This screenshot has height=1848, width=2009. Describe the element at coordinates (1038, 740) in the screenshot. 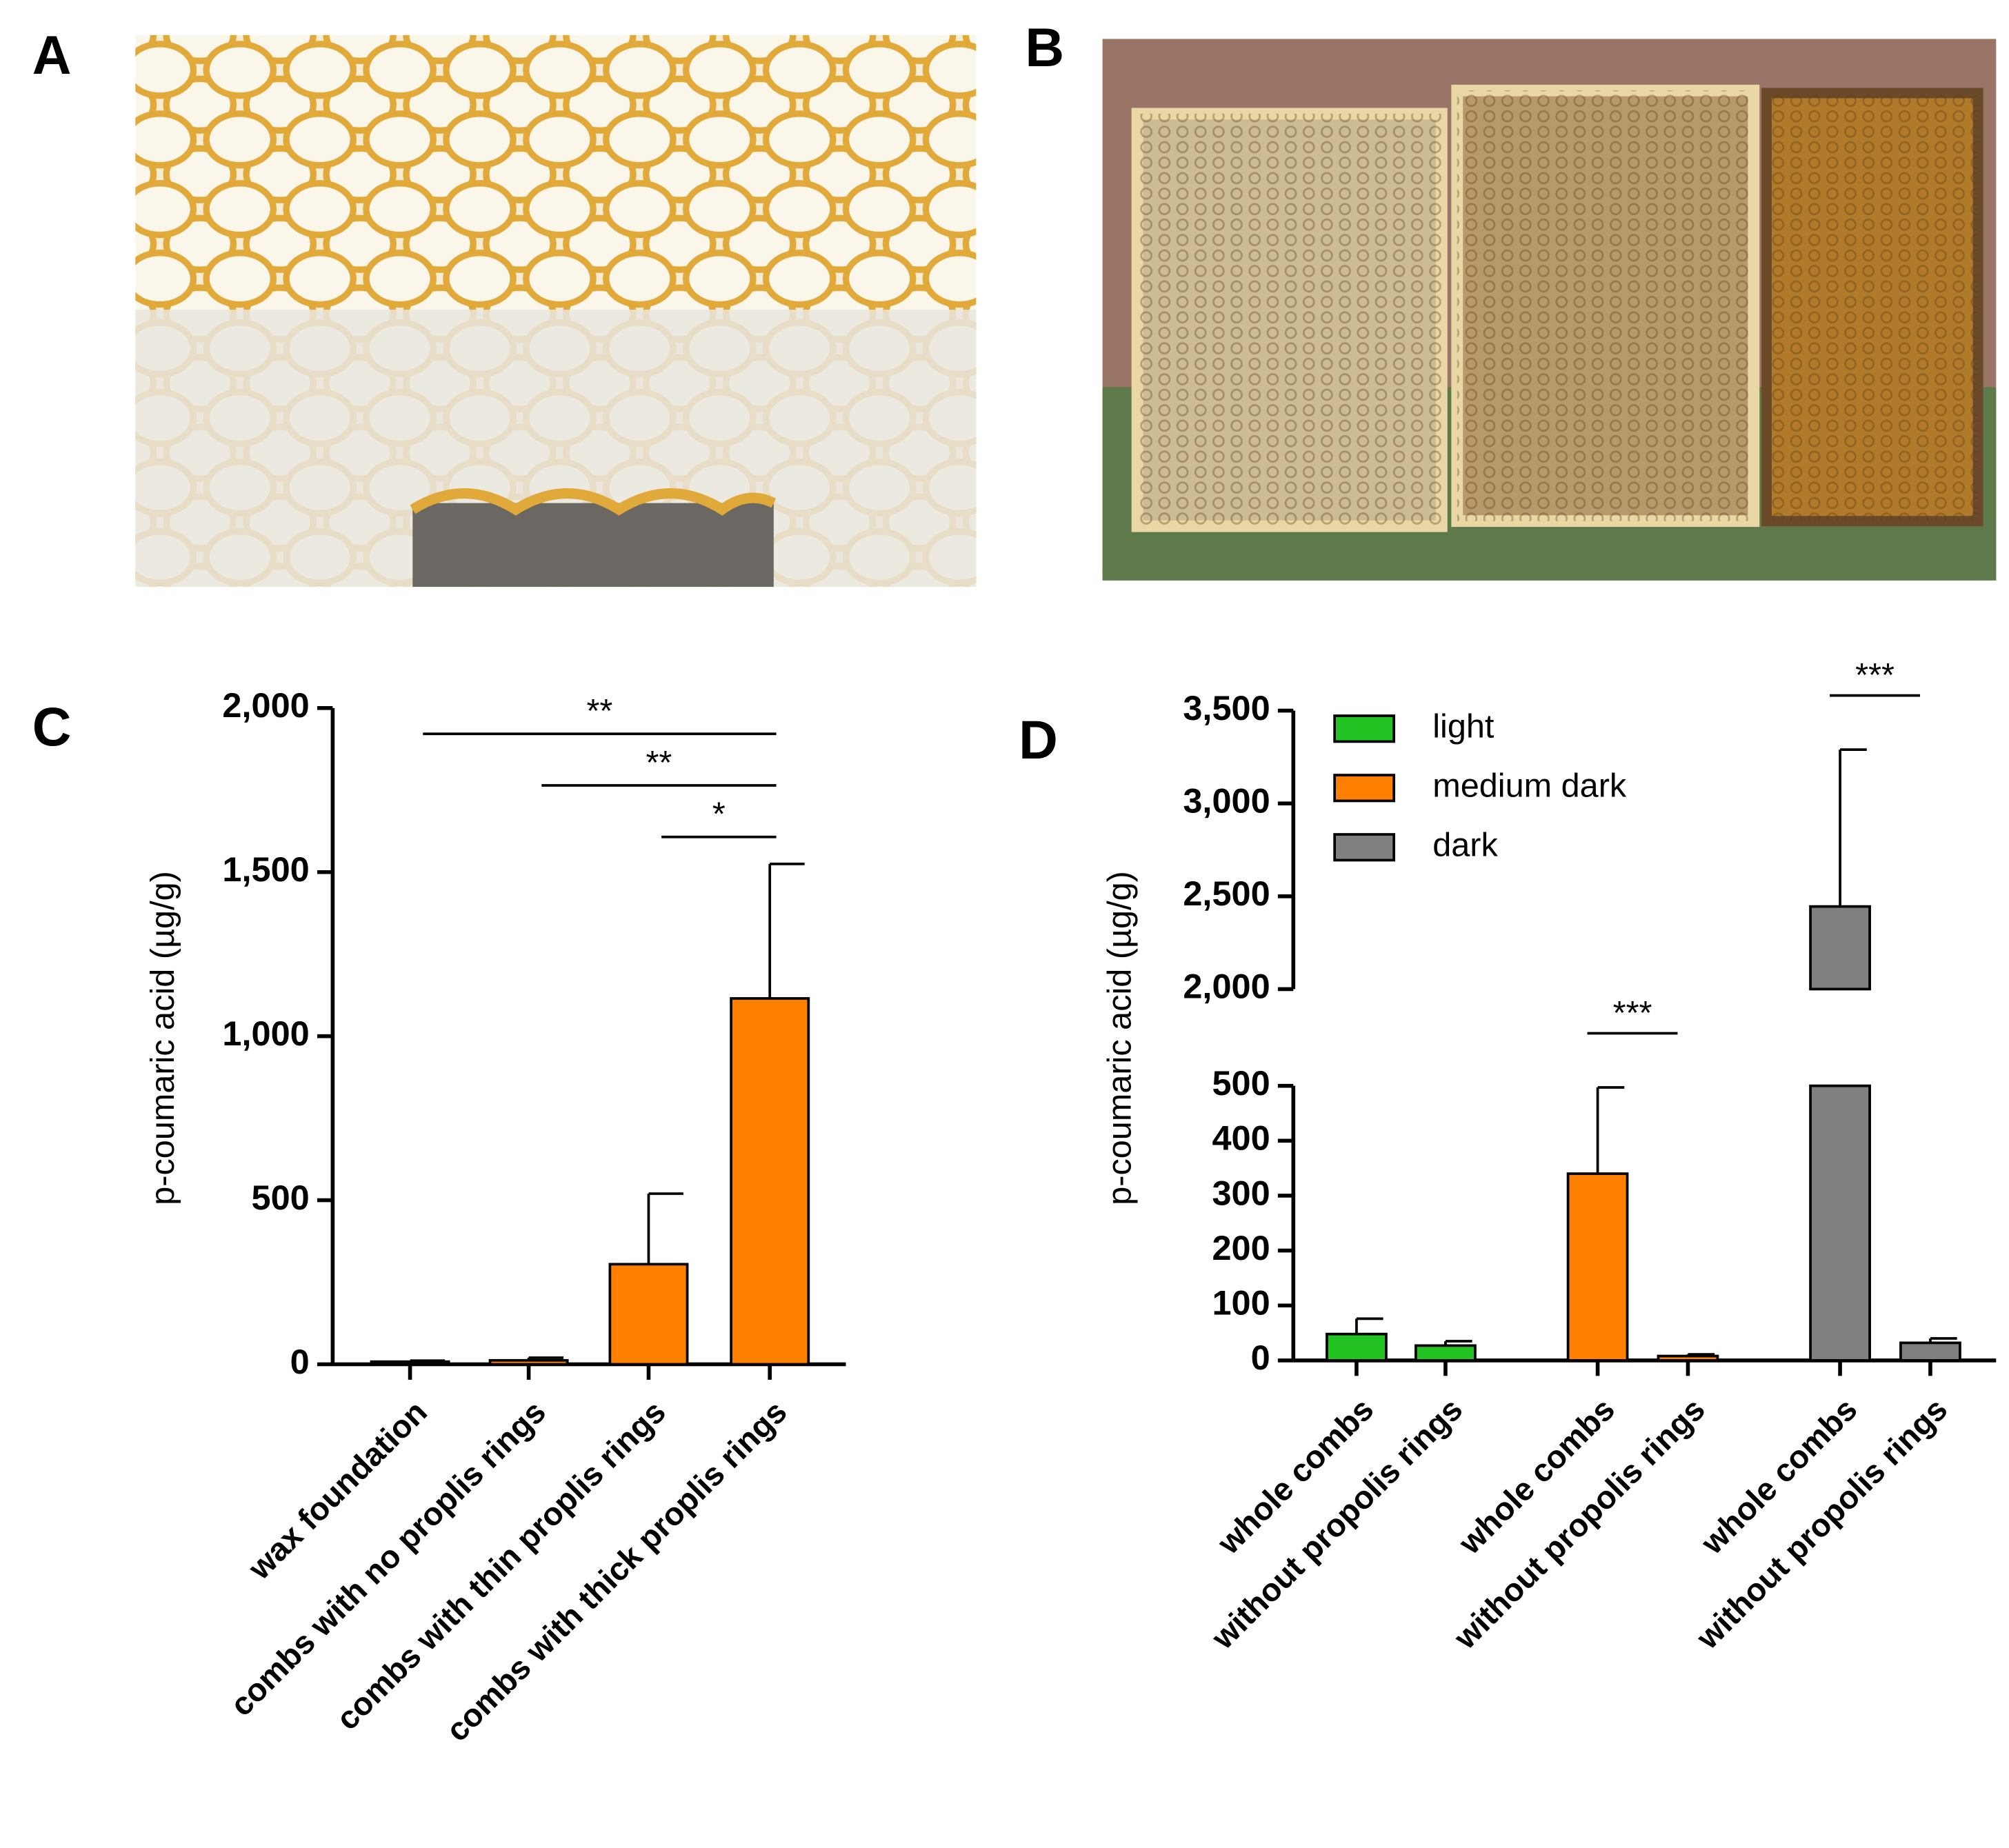

I see `panel-label: D` at that location.